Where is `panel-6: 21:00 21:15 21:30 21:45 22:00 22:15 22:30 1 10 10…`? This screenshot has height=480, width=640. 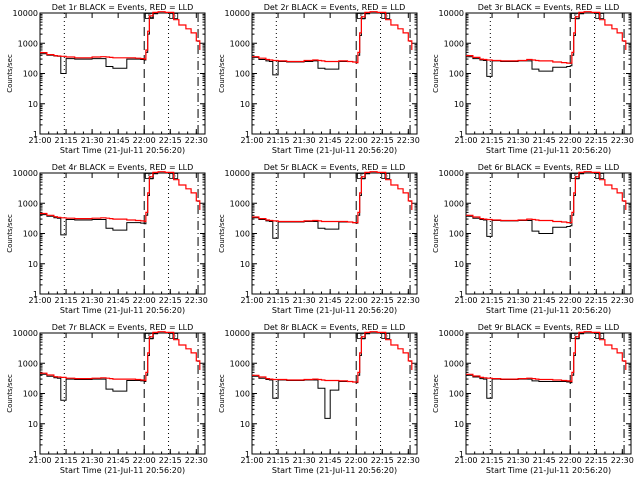
panel-6: 21:00 21:15 21:30 21:45 22:00 22:15 22:30 1 10 10… is located at coordinates (533, 239).